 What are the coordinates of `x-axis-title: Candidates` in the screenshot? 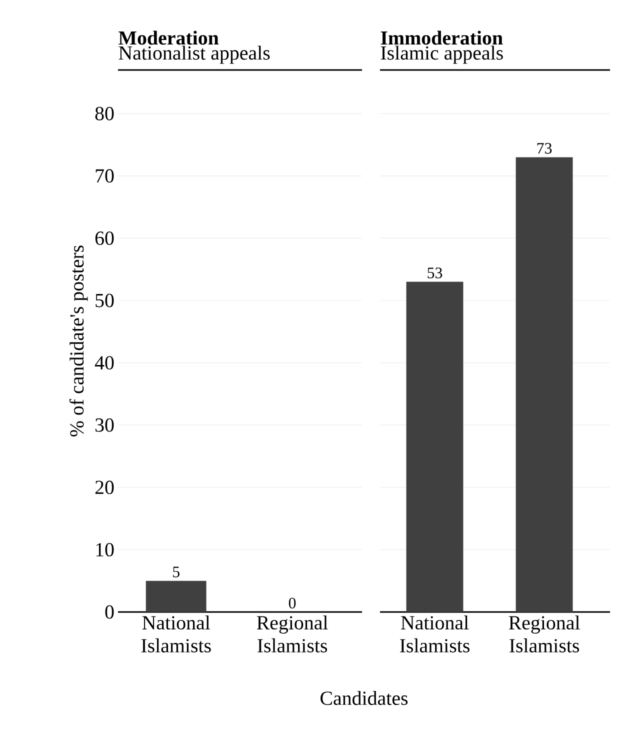 It's located at (364, 697).